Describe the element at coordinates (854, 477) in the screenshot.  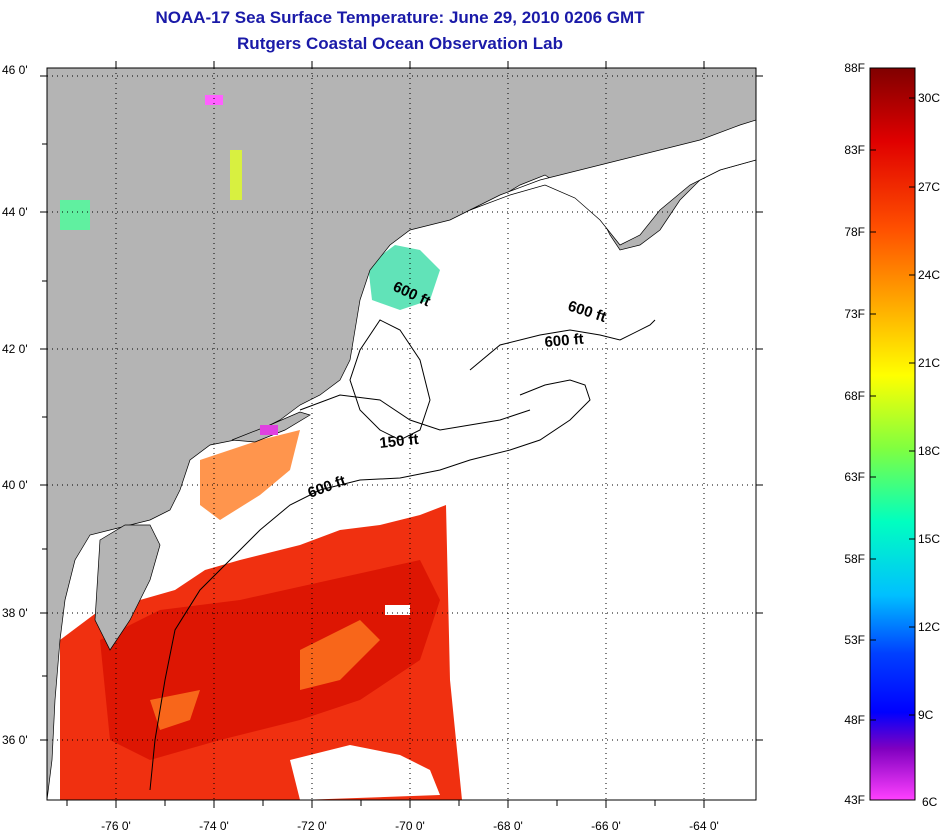
I see `colorbar-f-label: 63F` at that location.